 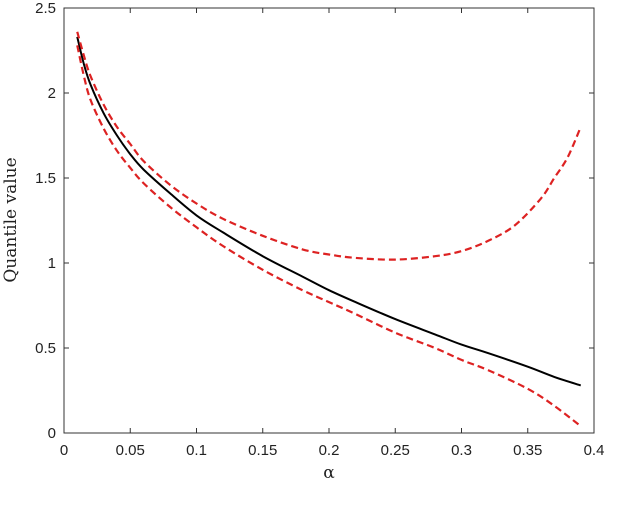 I want to click on x-axis-label: α, so click(x=329, y=473).